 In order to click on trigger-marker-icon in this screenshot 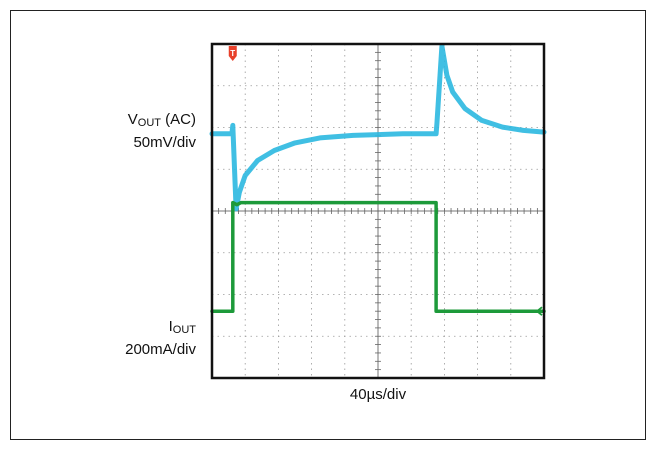, I will do `click(232, 53)`.